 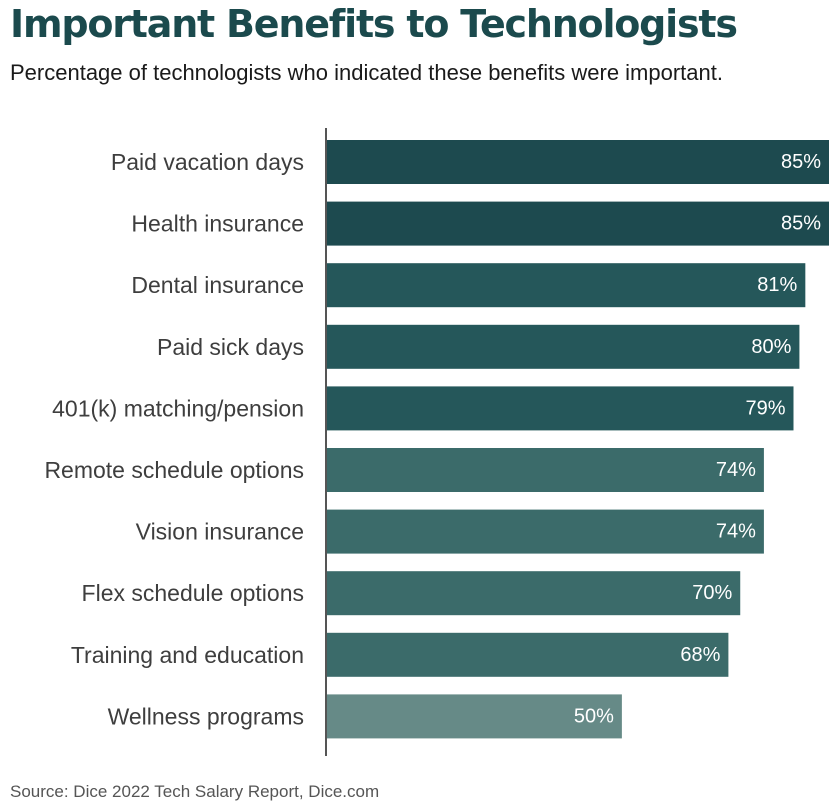 I want to click on category-label: 401(k) matching/pension, so click(x=178, y=408).